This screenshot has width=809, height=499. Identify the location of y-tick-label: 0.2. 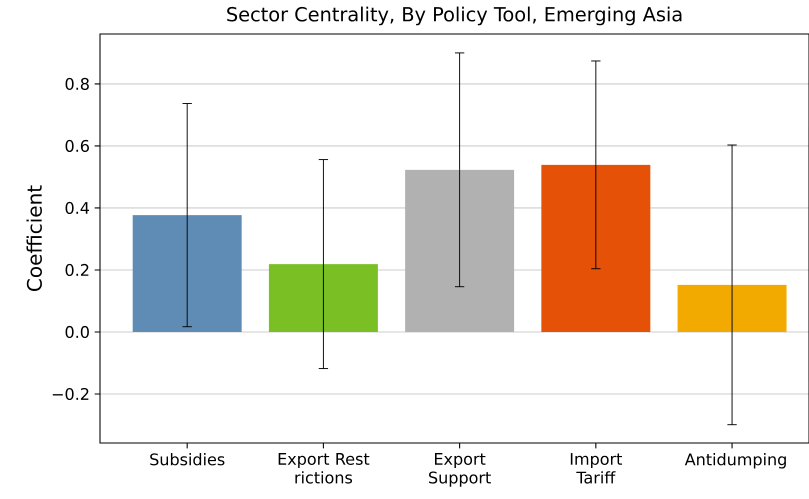
(77, 270).